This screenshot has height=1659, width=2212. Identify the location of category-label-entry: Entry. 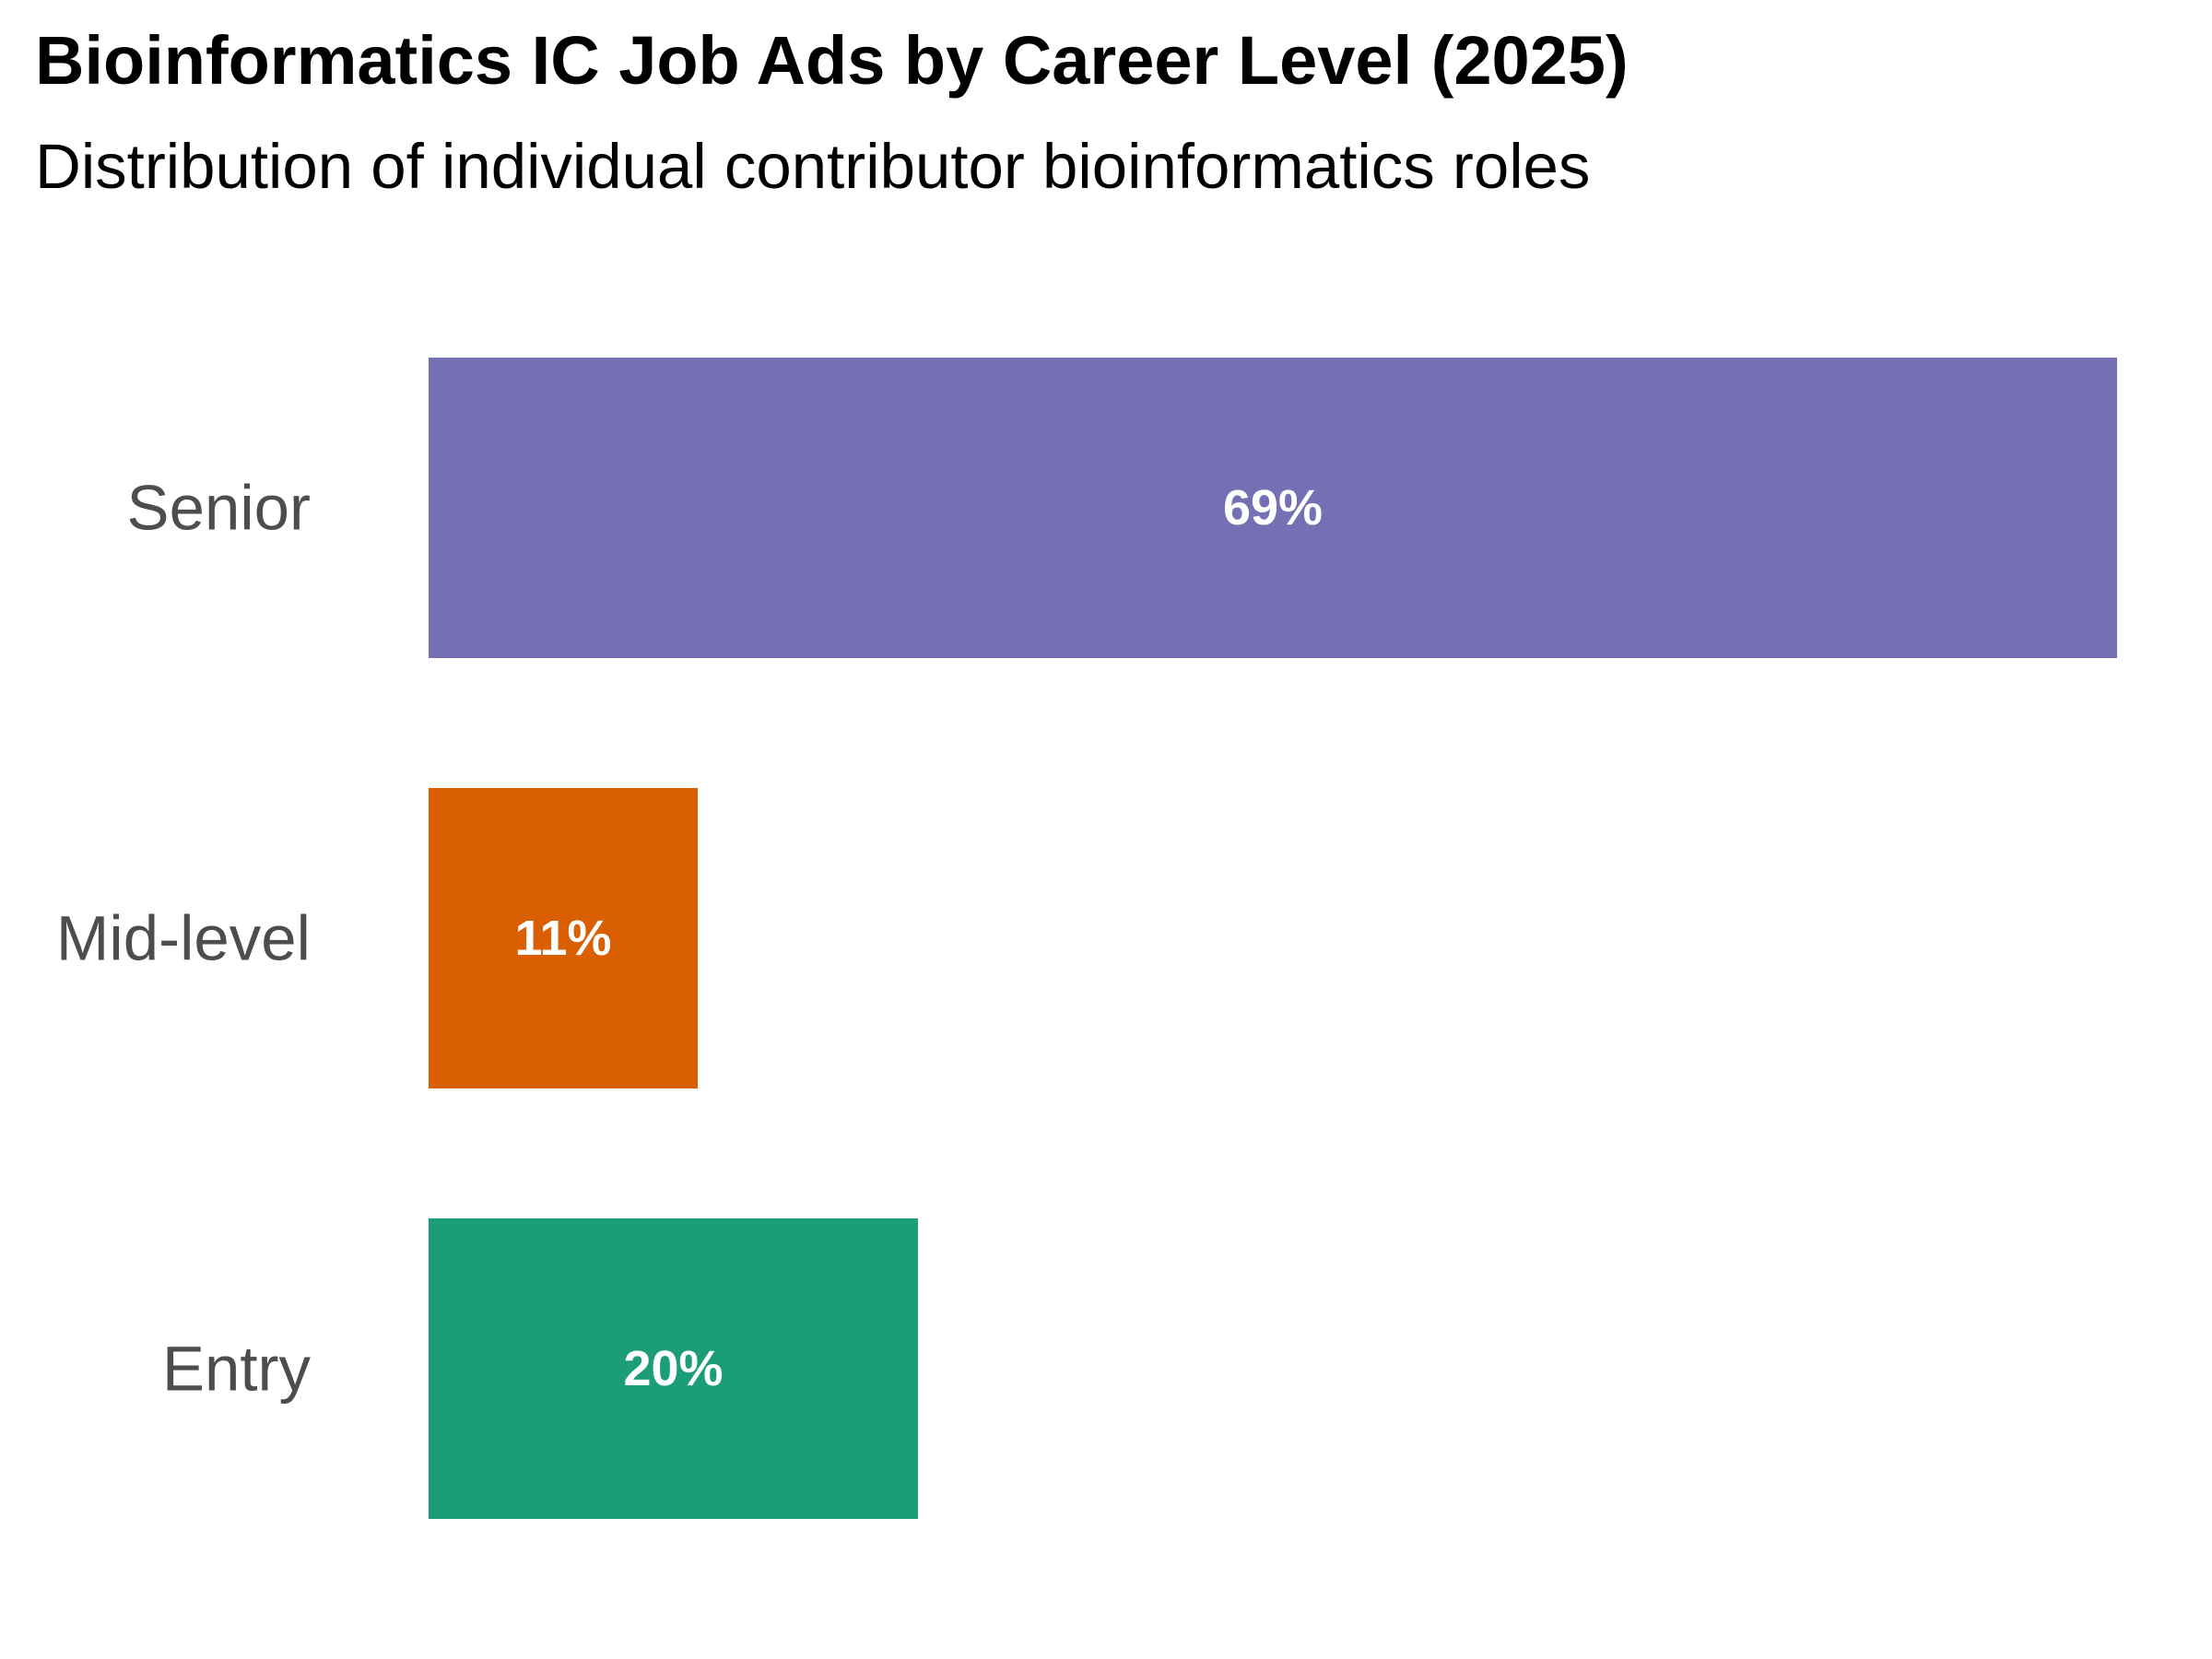
(237, 1369).